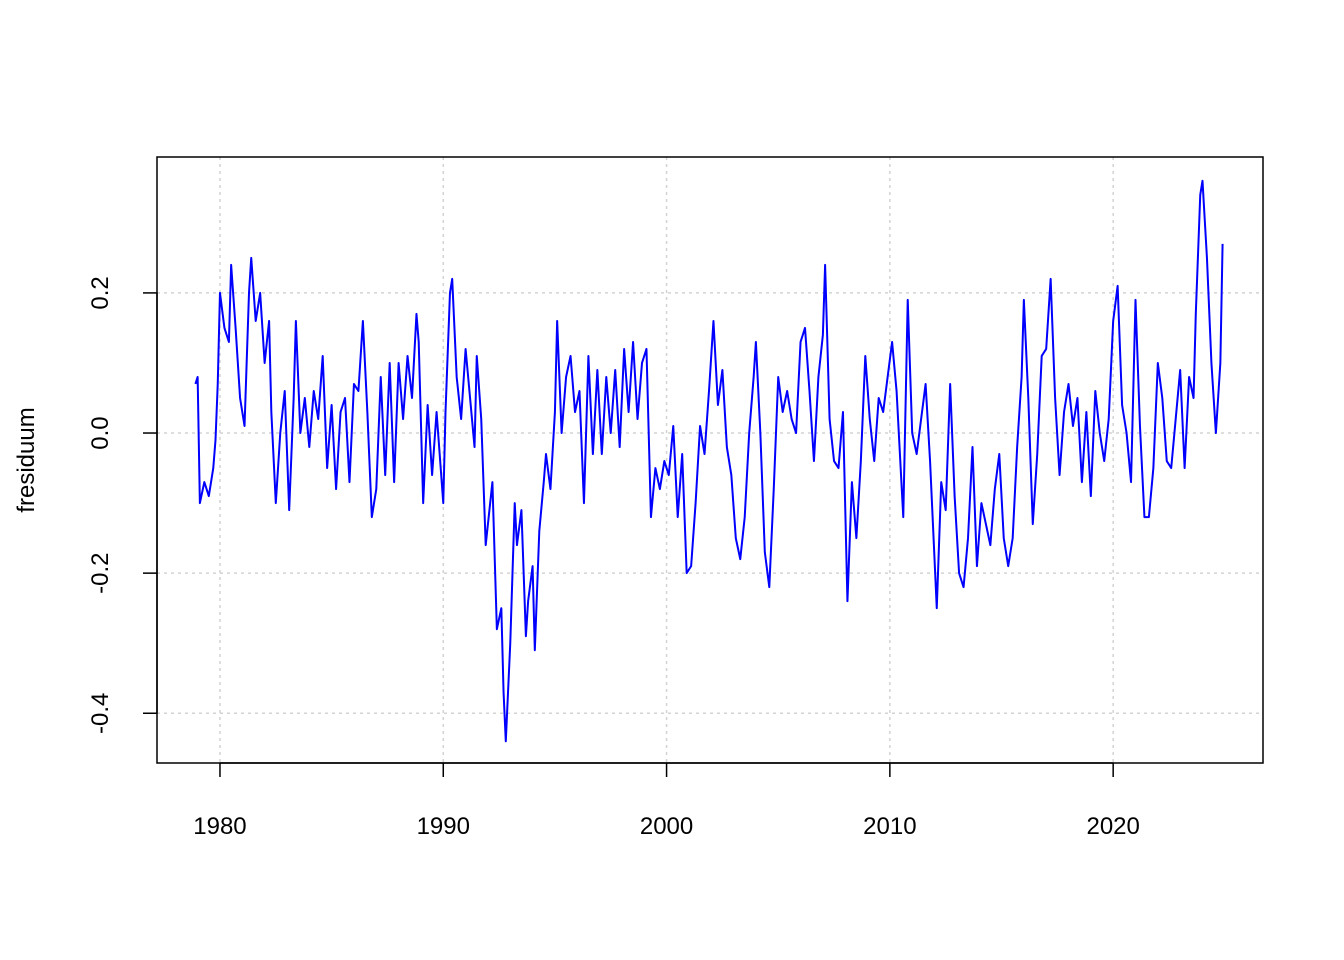 This screenshot has width=1344, height=960. I want to click on x-tick-label: 1980, so click(219, 826).